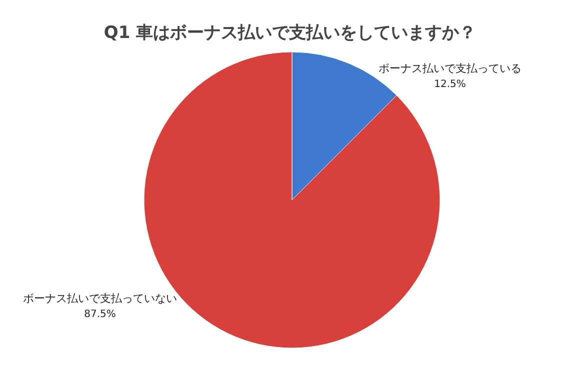 The height and width of the screenshot is (392, 579). Describe the element at coordinates (100, 314) in the screenshot. I see `data-label: 87.5%` at that location.